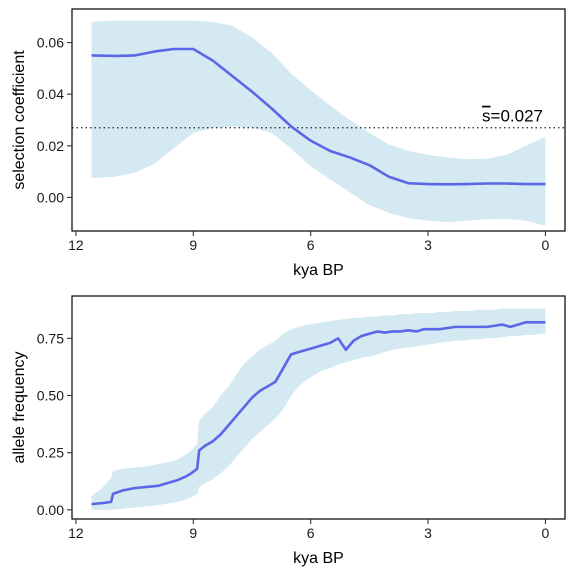 This screenshot has width=576, height=576. What do you see at coordinates (19, 407) in the screenshot?
I see `y-axis-title: allele frequency` at bounding box center [19, 407].